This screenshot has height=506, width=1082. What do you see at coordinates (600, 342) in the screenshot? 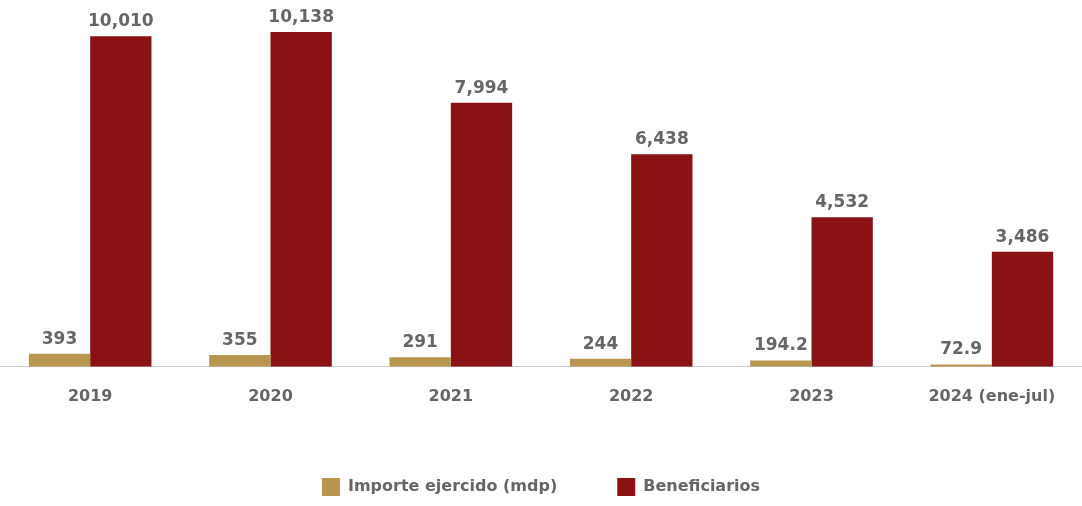
I see `data-label: 244` at bounding box center [600, 342].